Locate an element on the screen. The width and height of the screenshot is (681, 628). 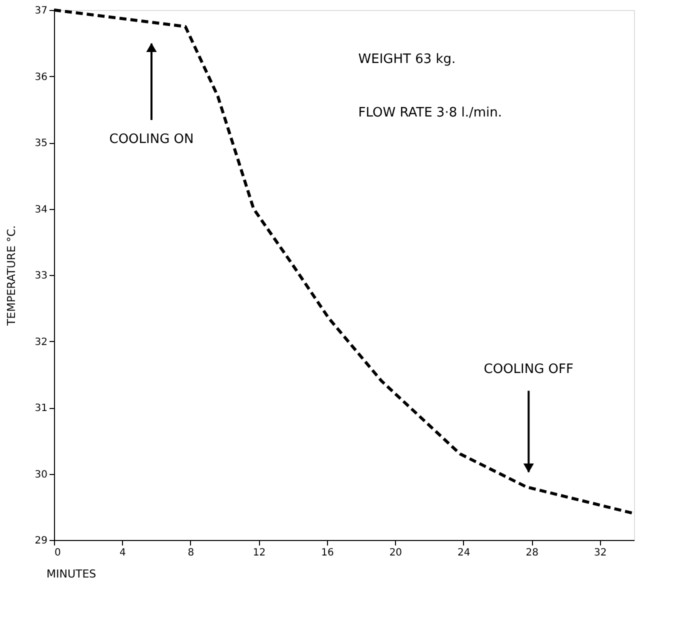
x-tick-label: 32 is located at coordinates (600, 553).